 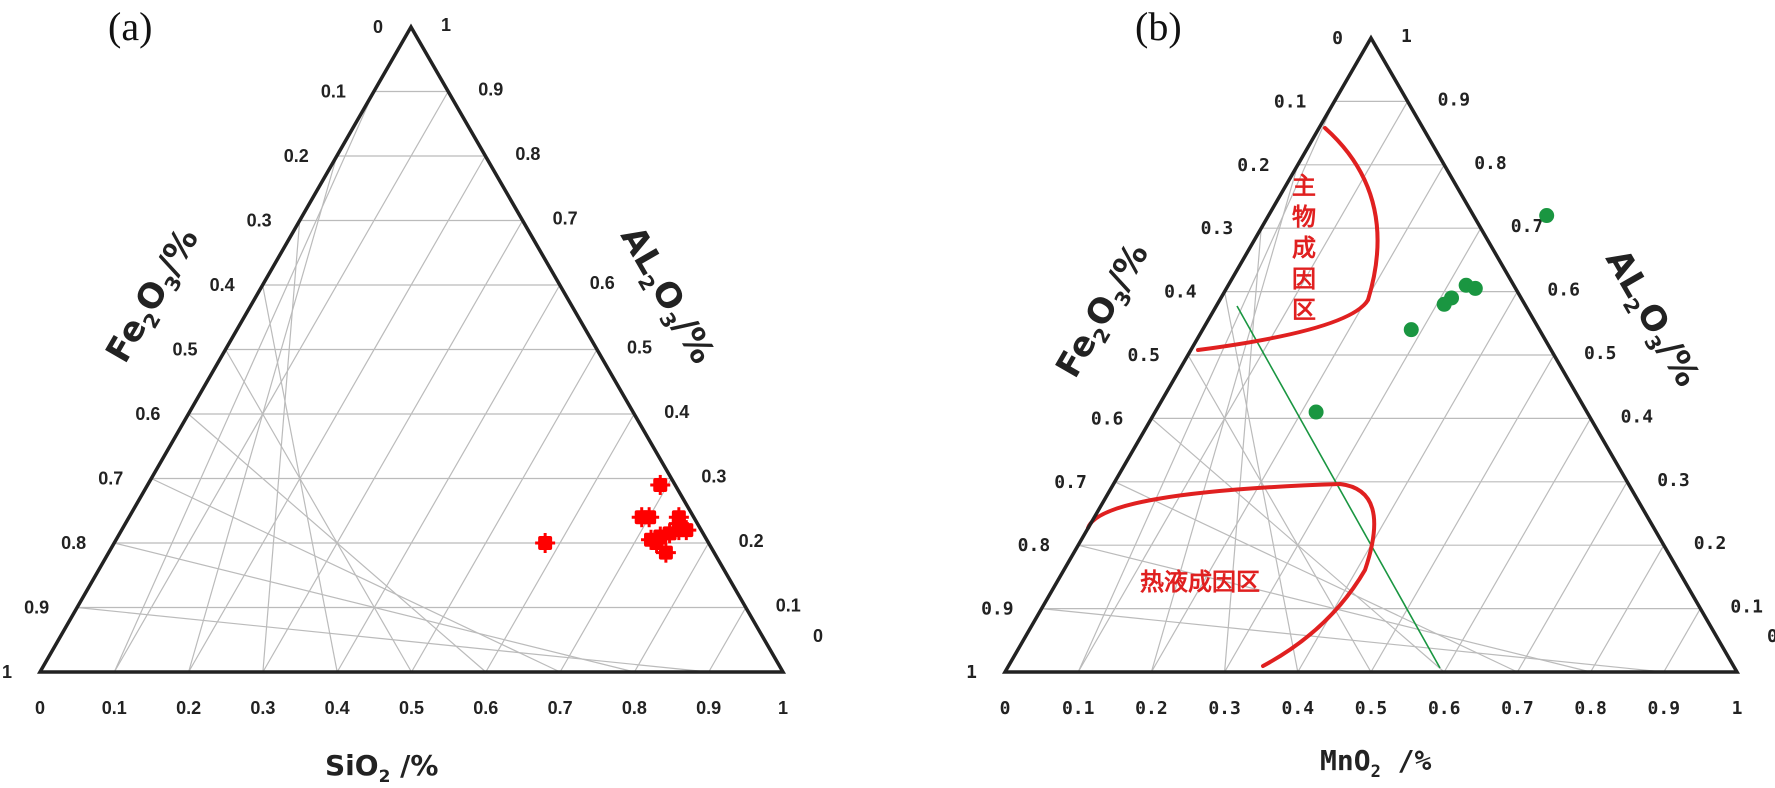 What do you see at coordinates (1444, 708) in the screenshot?
I see `panel-b-bottom-tick: 0.6` at bounding box center [1444, 708].